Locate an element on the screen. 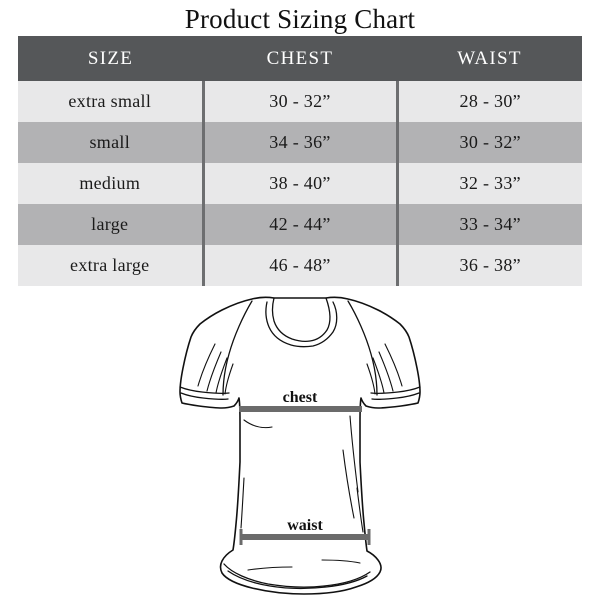 The height and width of the screenshot is (600, 600). cell-waist: 28 - 30” is located at coordinates (488, 101).